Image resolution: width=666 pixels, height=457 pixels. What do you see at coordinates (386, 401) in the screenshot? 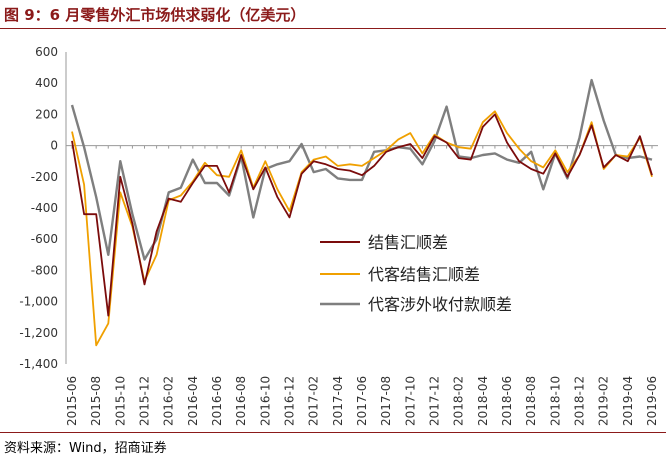
I see `x-tick-label: 2017-08` at bounding box center [386, 401].